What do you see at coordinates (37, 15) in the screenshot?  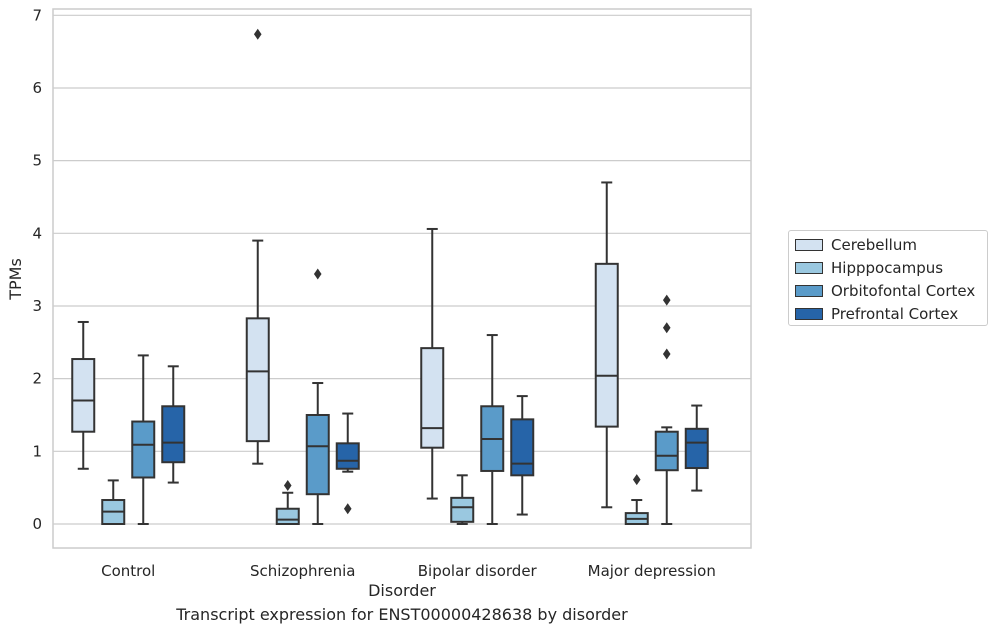 I see `y-tick-label-7: 7` at bounding box center [37, 15].